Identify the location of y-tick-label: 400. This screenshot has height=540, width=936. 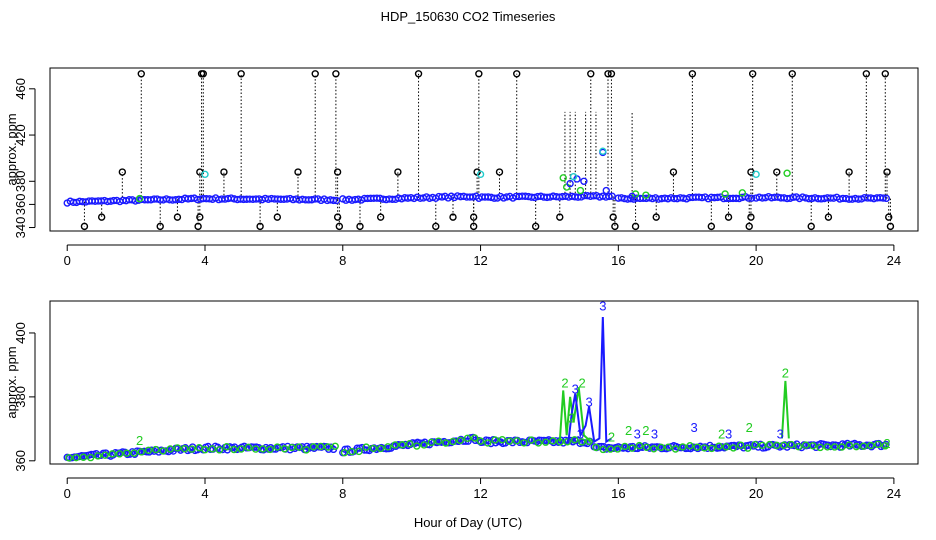
(20, 333).